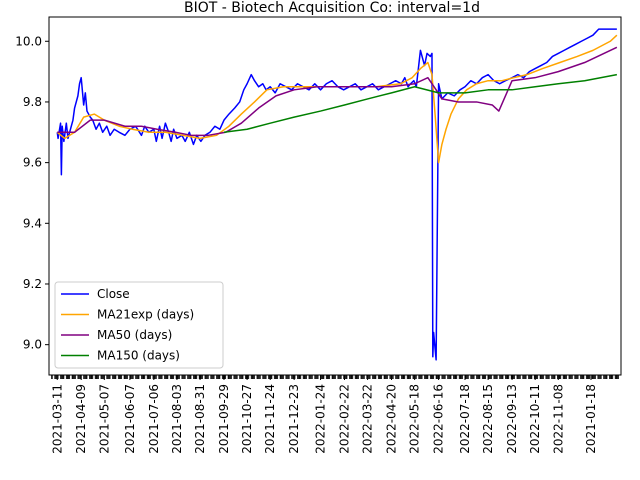 The width and height of the screenshot is (640, 480). I want to click on x-tick-label-14: 2022-04-20, so click(392, 419).